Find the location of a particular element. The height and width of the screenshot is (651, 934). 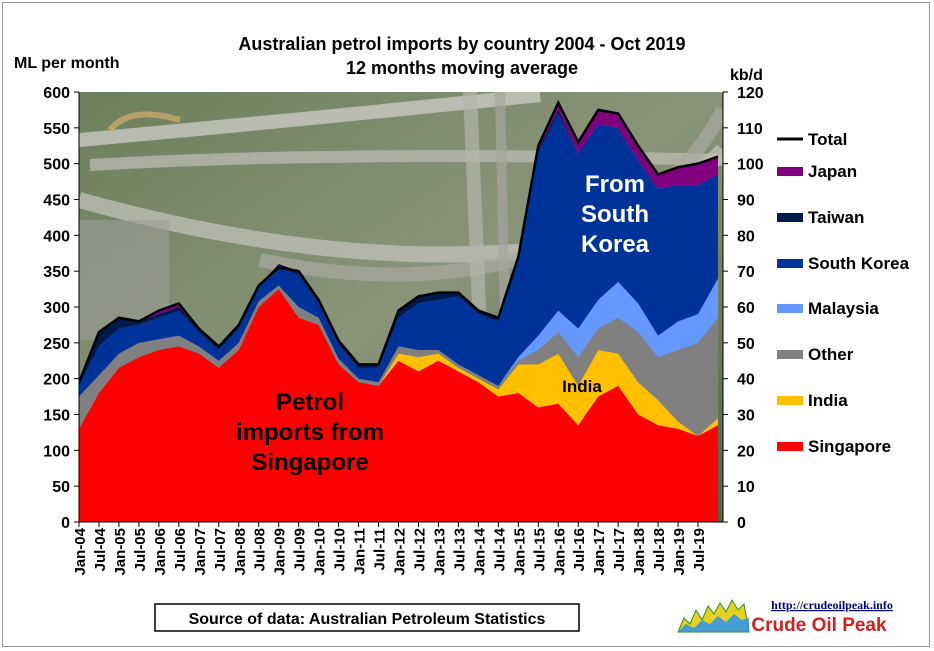

source-box is located at coordinates (367, 617).